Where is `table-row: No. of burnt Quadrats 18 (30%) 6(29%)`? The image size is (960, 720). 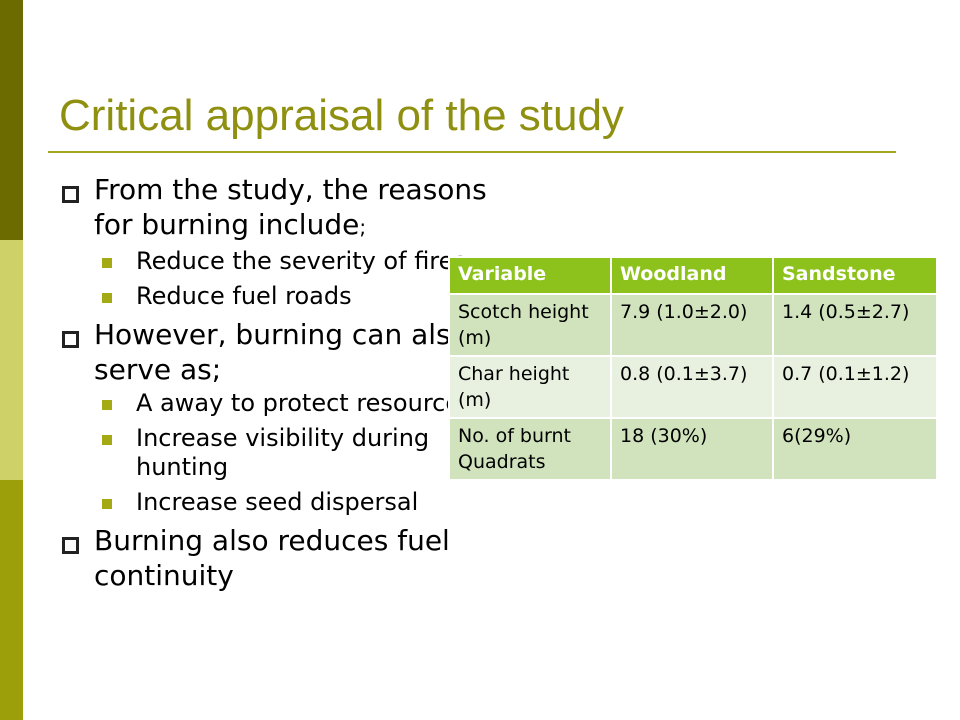
table-row: No. of burnt Quadrats 18 (30%) 6(29%) is located at coordinates (693, 449).